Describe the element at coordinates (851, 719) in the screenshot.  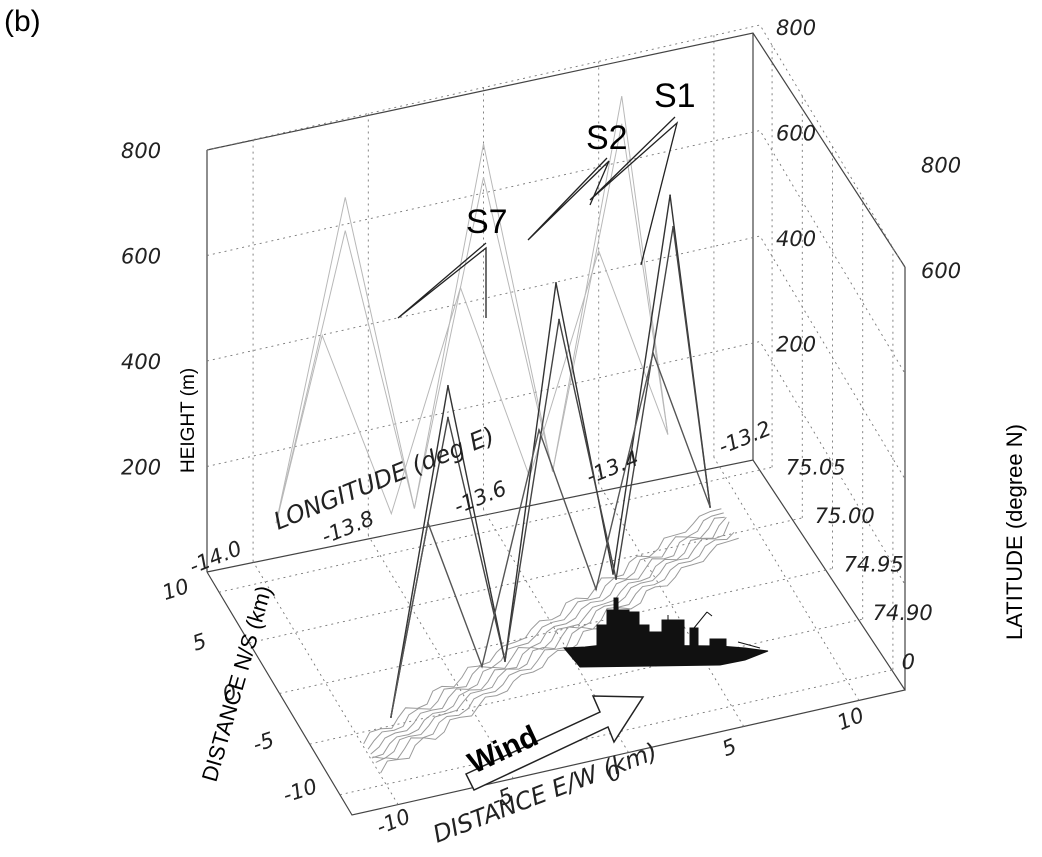
I see `ew-tick-4: 10` at that location.